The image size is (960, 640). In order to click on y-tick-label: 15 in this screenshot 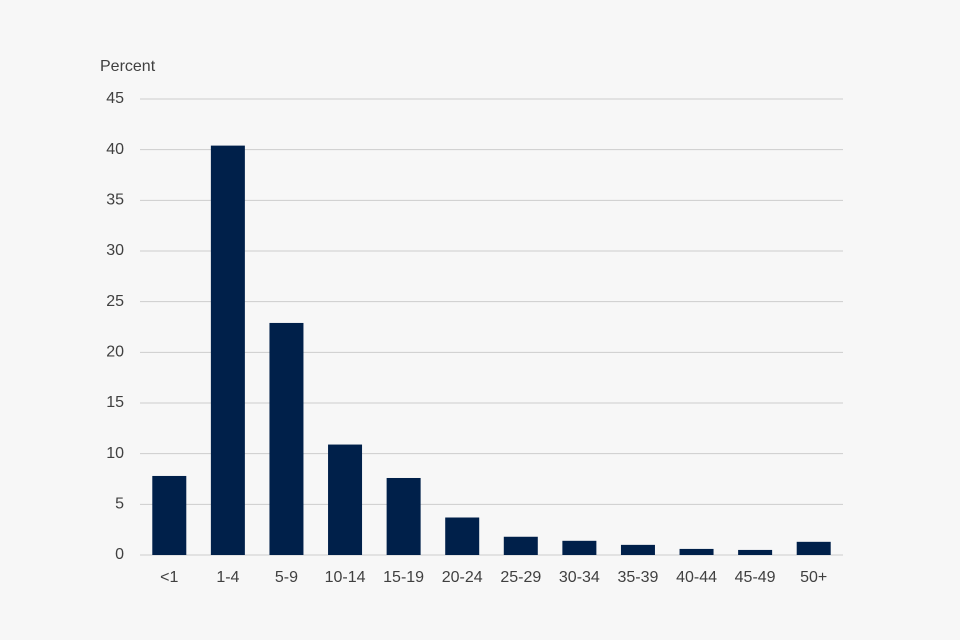, I will do `click(115, 402)`.